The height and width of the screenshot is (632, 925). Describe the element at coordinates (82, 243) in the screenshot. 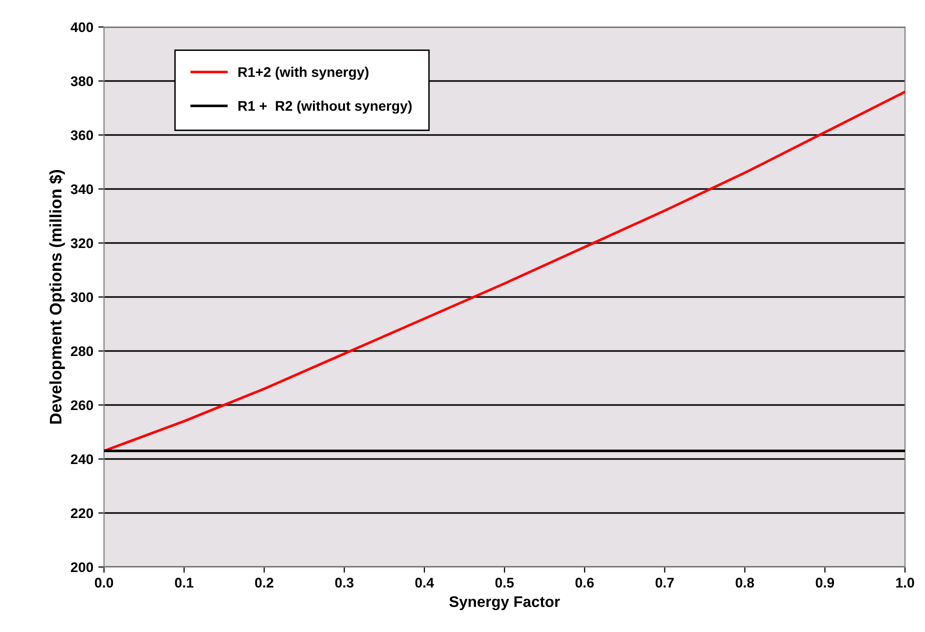

I see `y-tick-label: 320` at that location.